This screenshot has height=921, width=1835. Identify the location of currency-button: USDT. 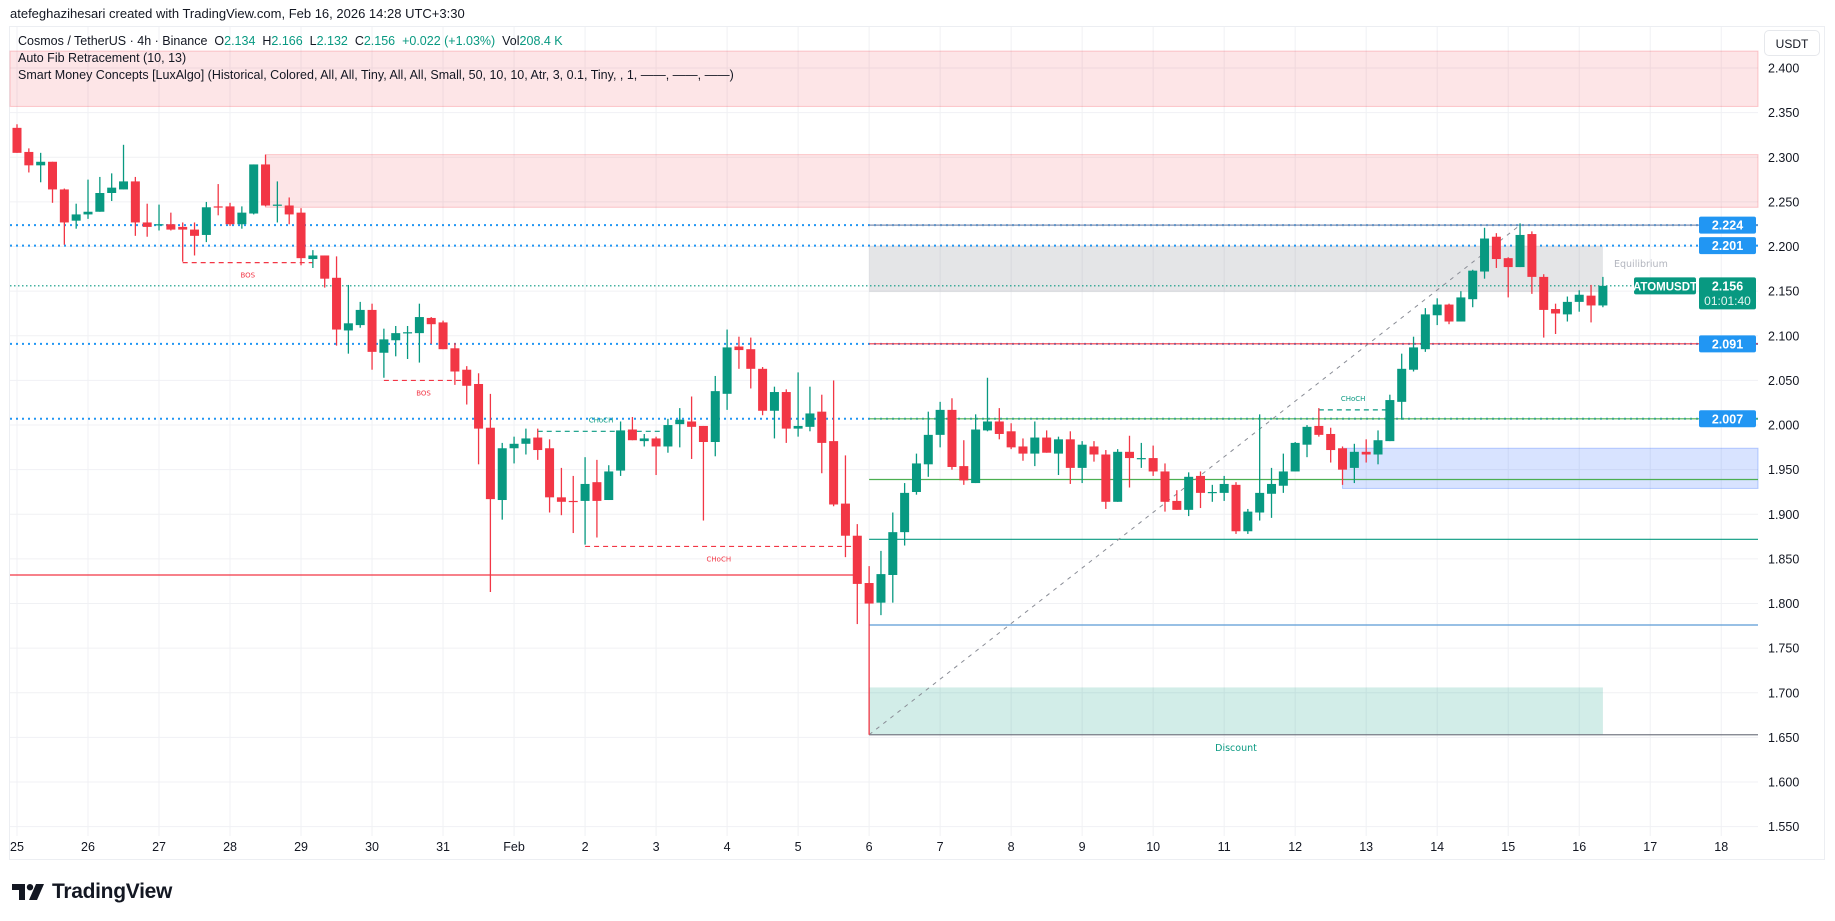
(1792, 43).